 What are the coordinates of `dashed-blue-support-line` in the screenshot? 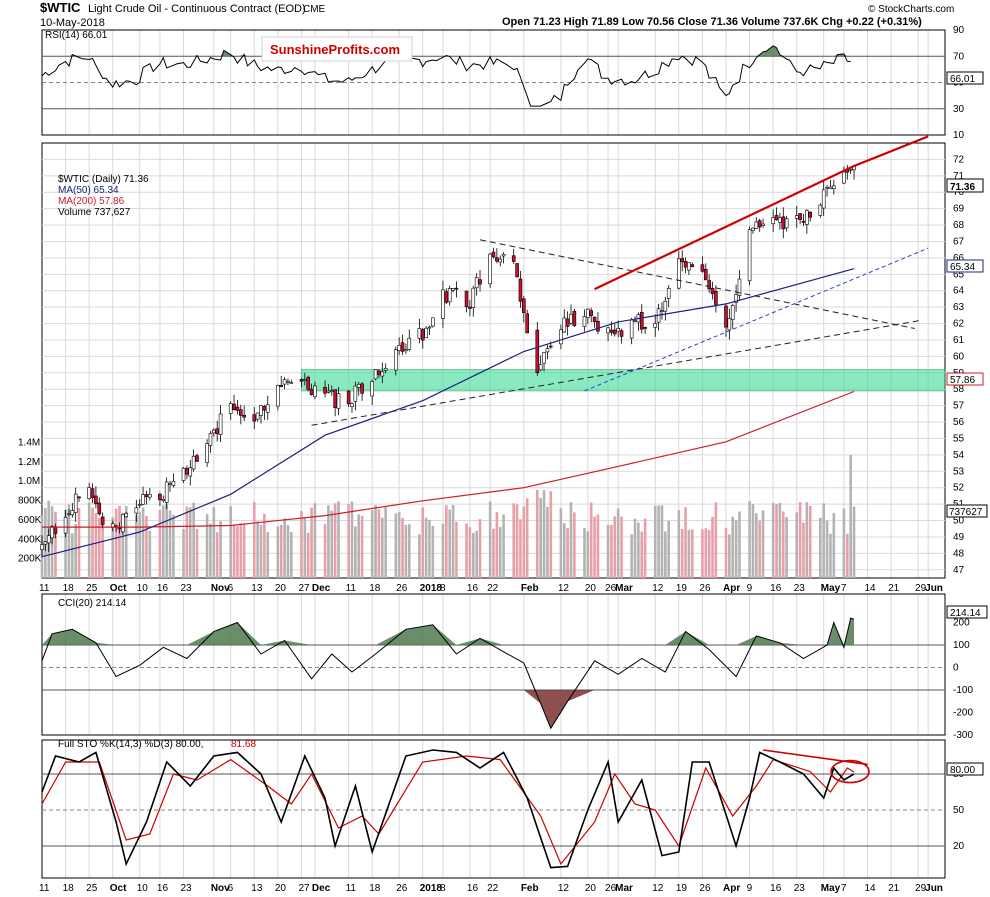 It's located at (756, 319).